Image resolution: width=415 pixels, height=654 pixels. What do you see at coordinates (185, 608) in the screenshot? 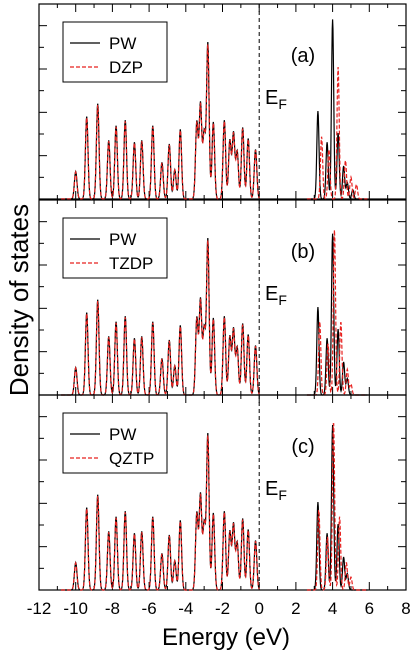
I see `x-tick-label: -4` at bounding box center [185, 608].